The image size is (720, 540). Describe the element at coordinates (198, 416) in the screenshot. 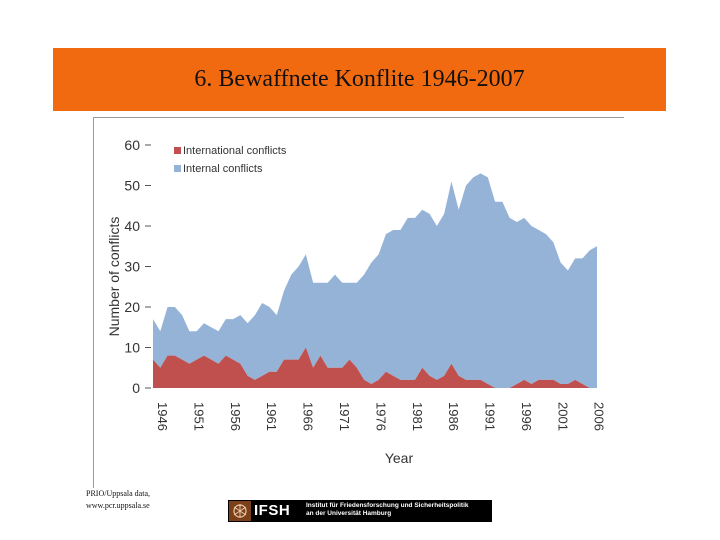

I see `x-tick-label: 1951` at that location.